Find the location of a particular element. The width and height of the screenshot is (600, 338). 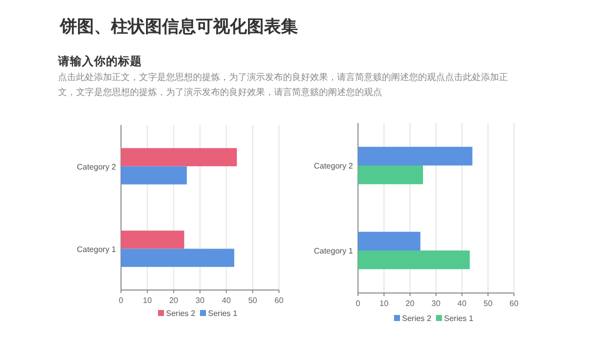

chart-title: 饼图、柱状图信息可视化图表集 is located at coordinates (179, 27).